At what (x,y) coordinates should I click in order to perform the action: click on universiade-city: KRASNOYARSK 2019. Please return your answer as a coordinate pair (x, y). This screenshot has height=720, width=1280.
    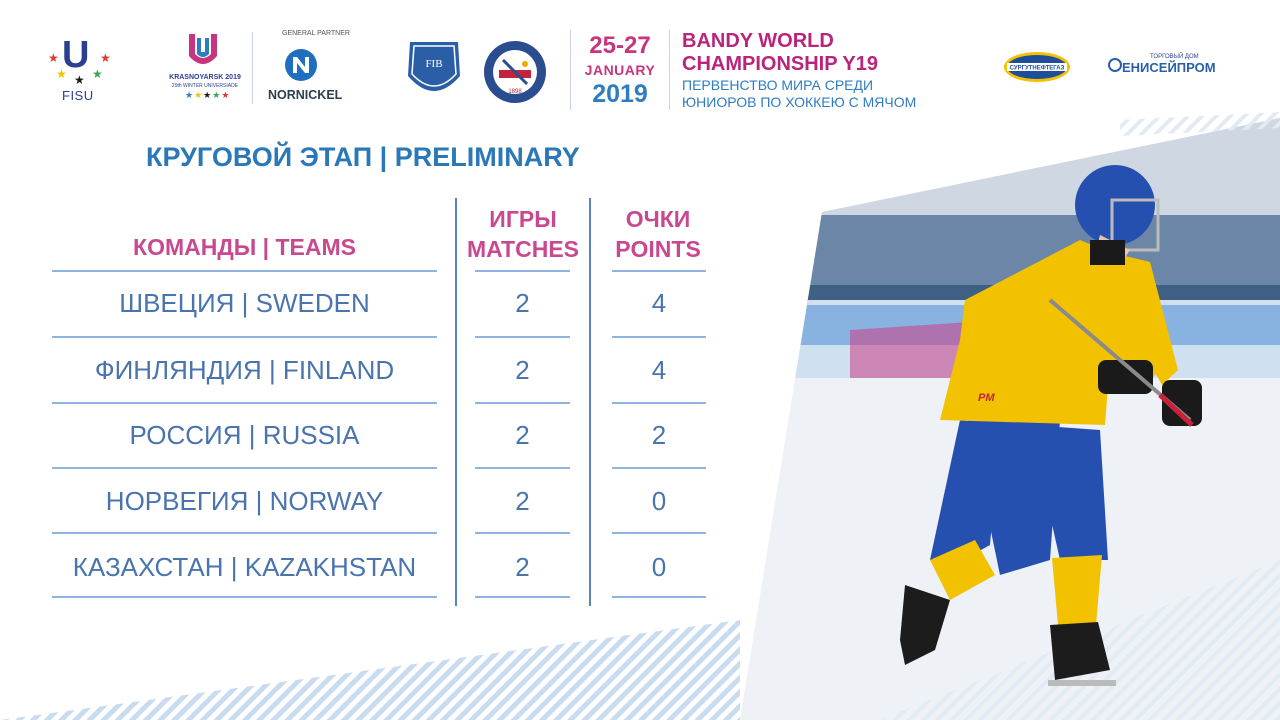
    Looking at the image, I should click on (205, 77).